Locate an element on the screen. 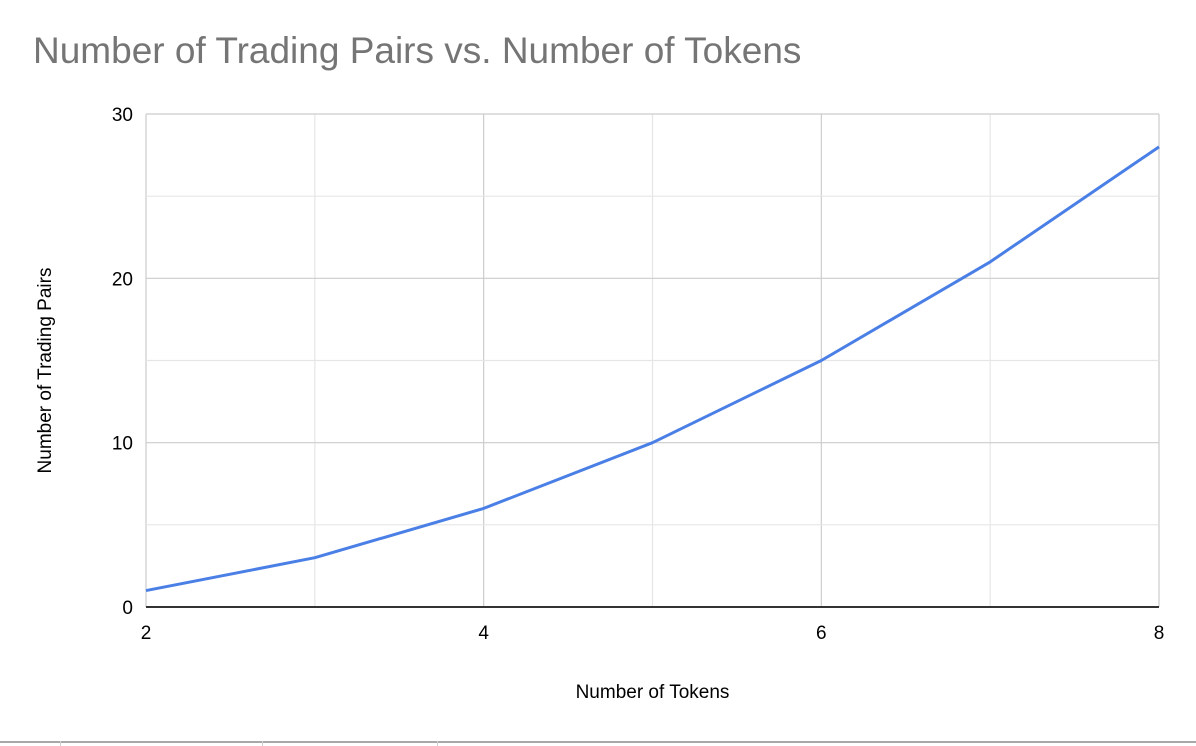  x-axis-label: Number of Tokens is located at coordinates (653, 692).